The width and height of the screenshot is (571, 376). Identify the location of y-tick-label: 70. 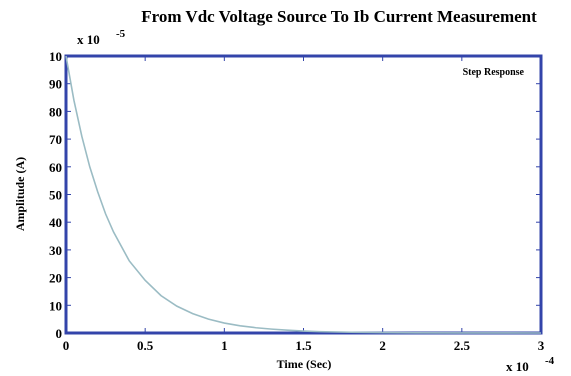
(55, 139).